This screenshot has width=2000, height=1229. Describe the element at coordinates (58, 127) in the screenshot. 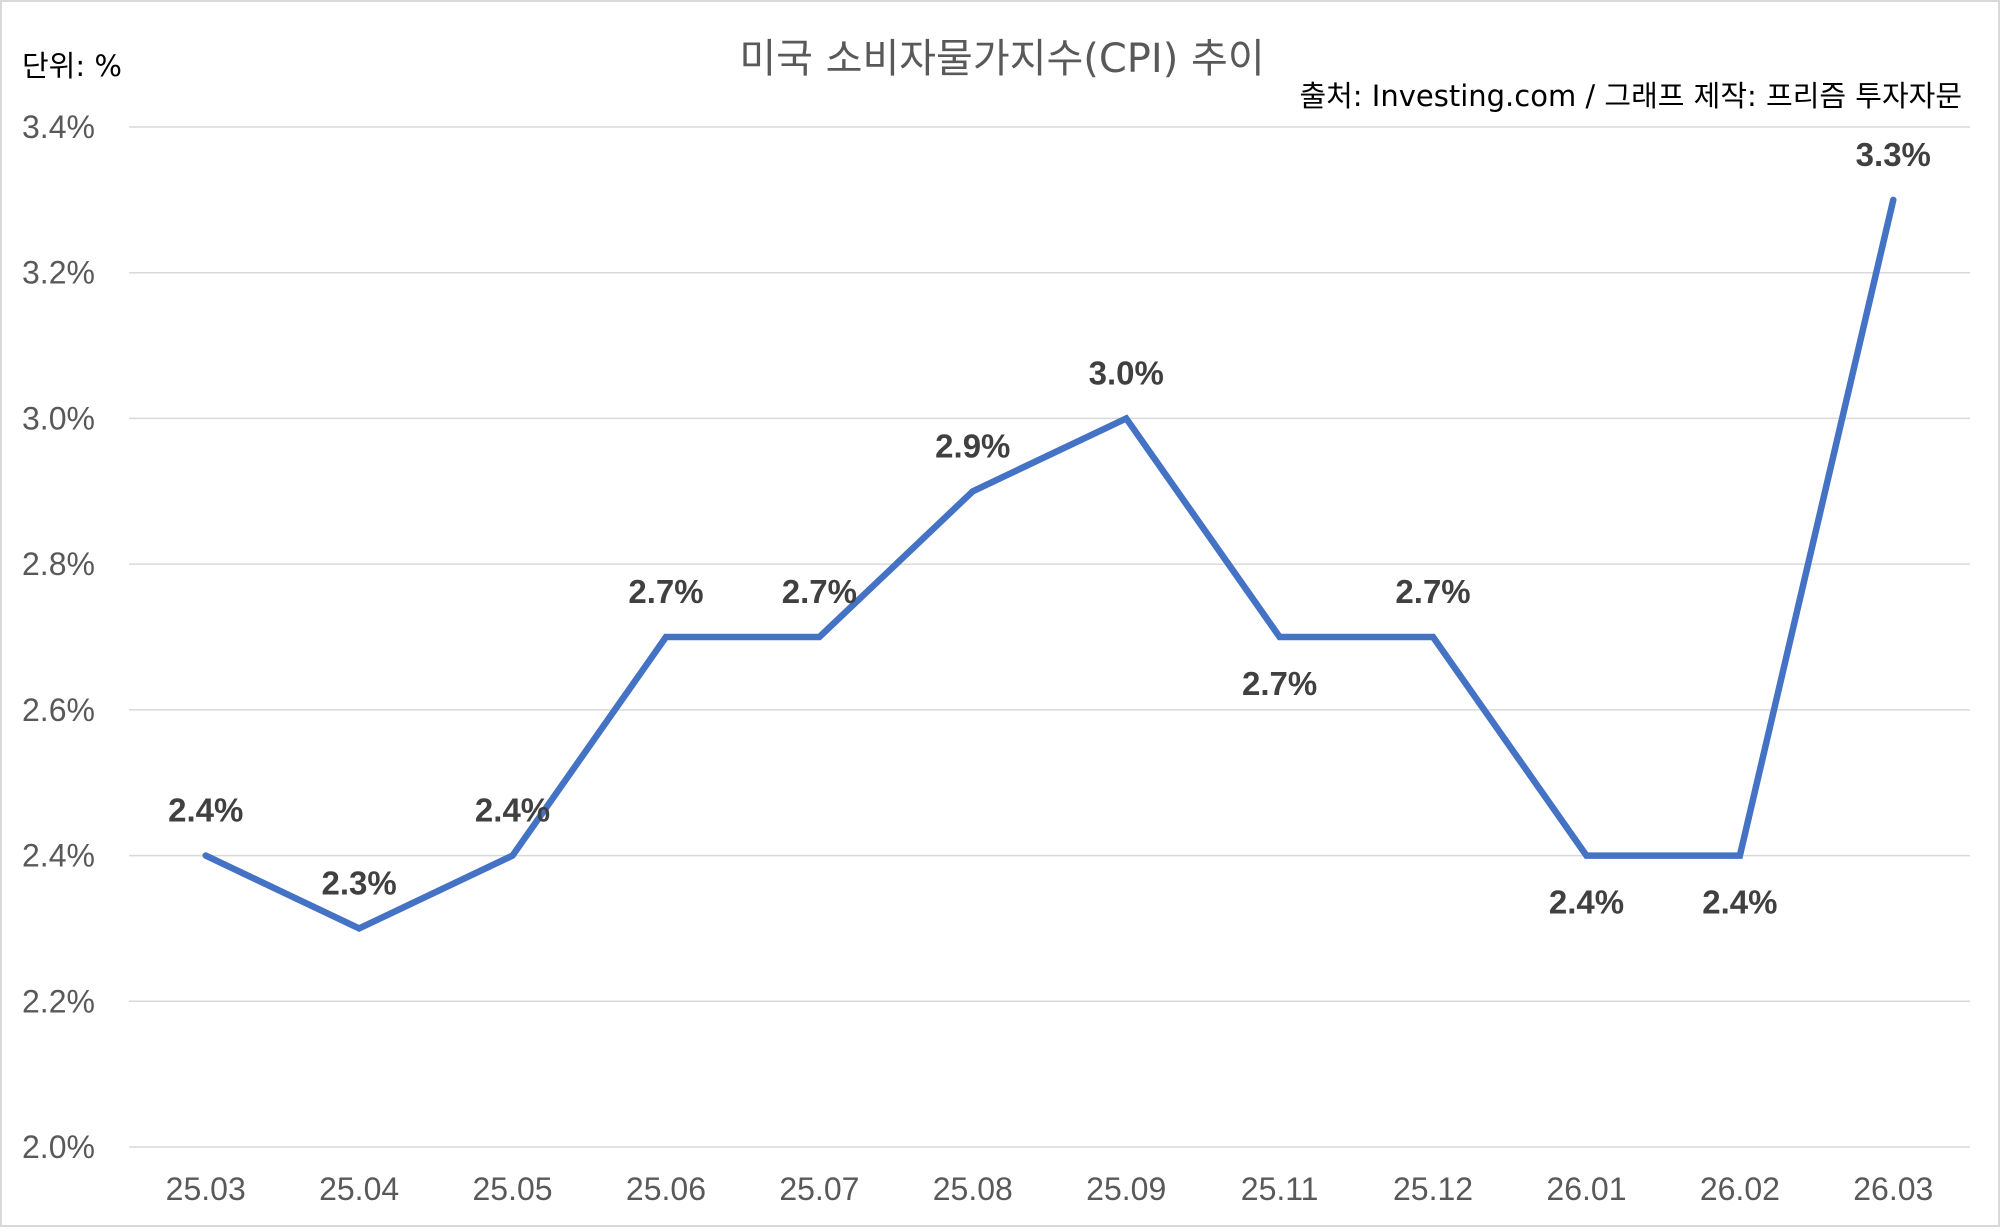

I see `y-tick-label: 3.4%` at that location.